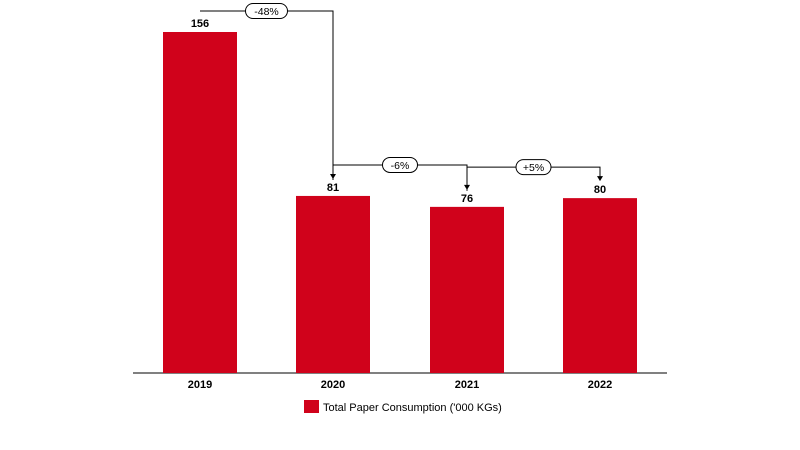 The image size is (800, 450). I want to click on legend-swatch, so click(311, 406).